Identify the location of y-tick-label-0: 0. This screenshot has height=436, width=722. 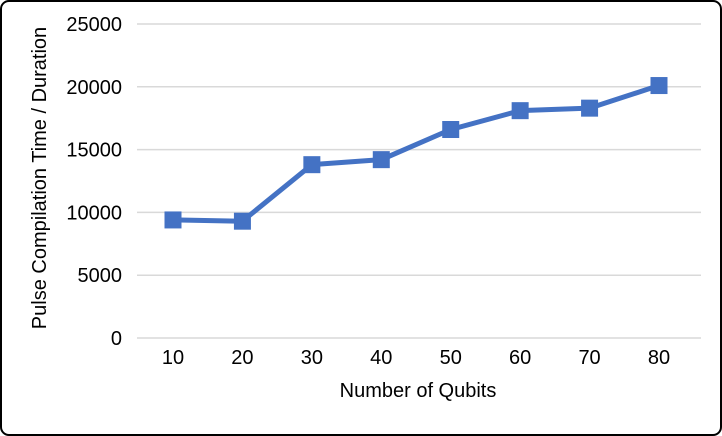
(116, 339).